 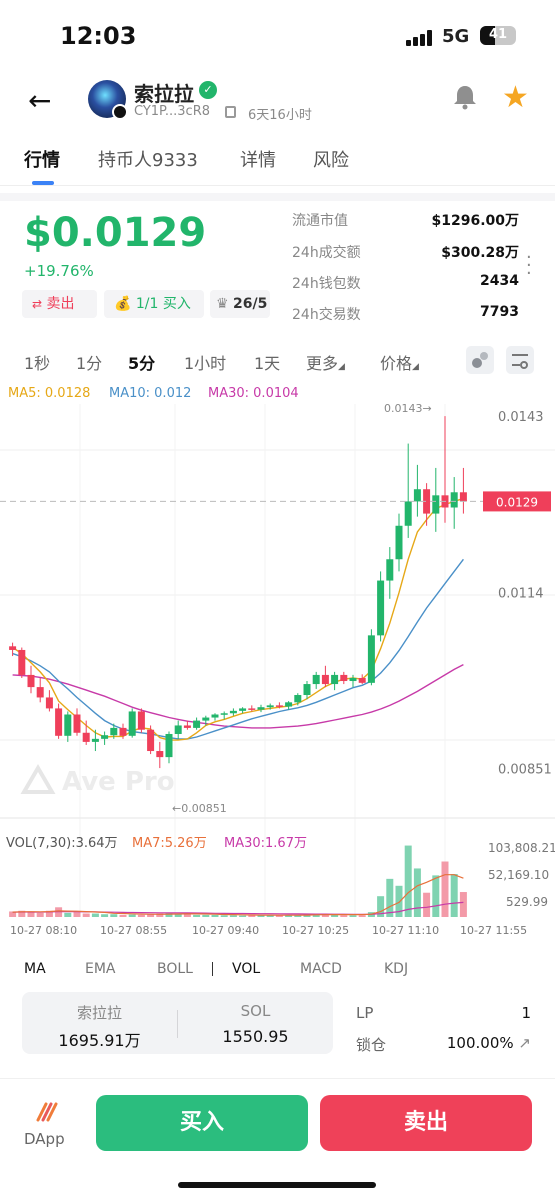 What do you see at coordinates (175, 969) in the screenshot?
I see `indicator-boll: BOLL` at bounding box center [175, 969].